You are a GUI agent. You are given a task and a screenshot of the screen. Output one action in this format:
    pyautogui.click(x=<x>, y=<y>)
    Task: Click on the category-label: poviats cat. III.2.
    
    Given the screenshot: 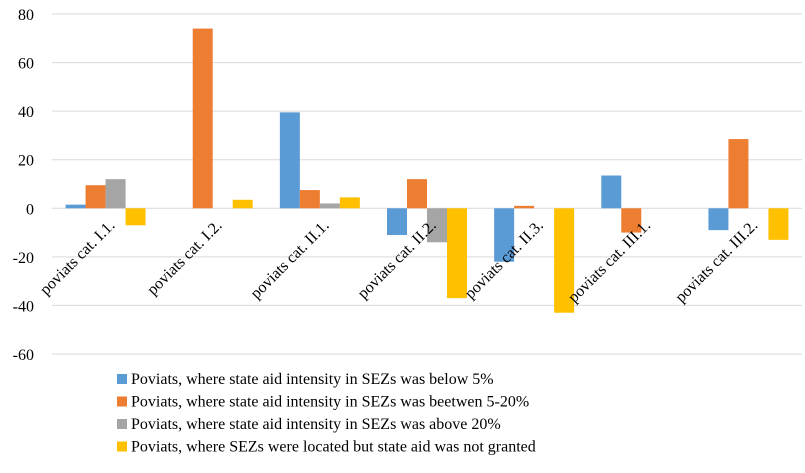 What is the action you would take?
    pyautogui.click(x=716, y=261)
    